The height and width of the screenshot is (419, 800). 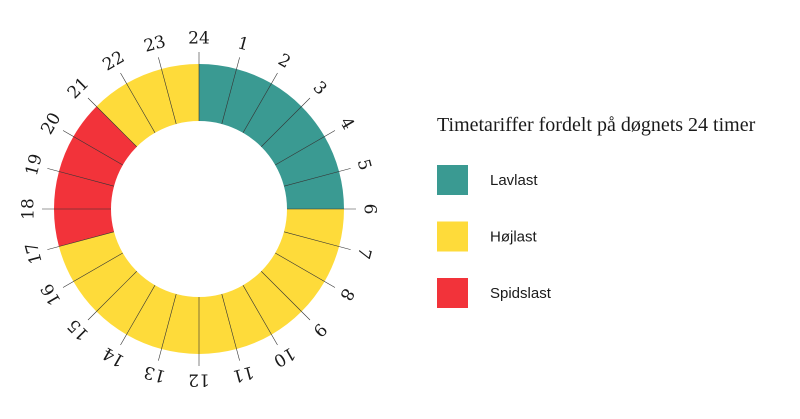 What do you see at coordinates (51, 294) in the screenshot?
I see `hour-label: 16` at bounding box center [51, 294].